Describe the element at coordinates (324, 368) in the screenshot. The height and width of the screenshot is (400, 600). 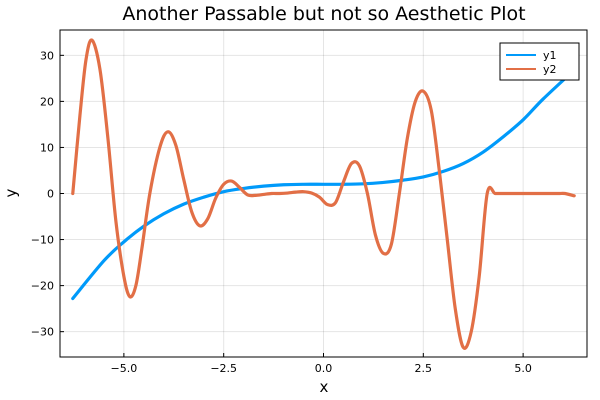
I see `x-tick-label: 0.0` at that location.